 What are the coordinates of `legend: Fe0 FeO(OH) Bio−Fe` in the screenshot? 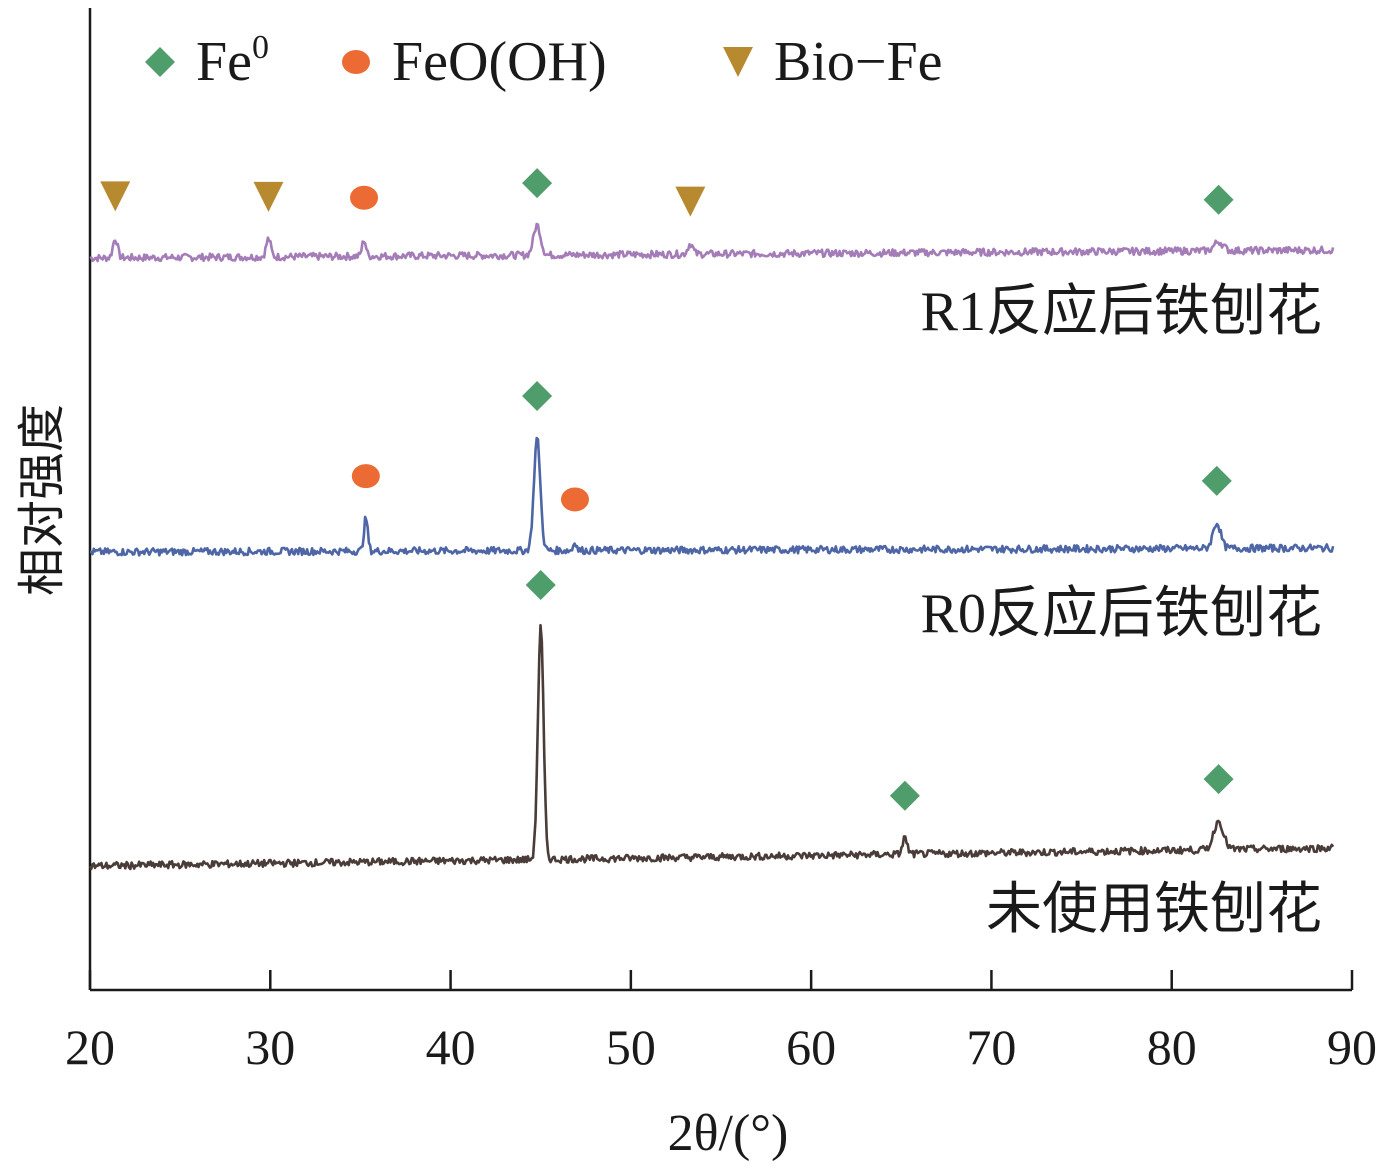 It's located at (544, 61).